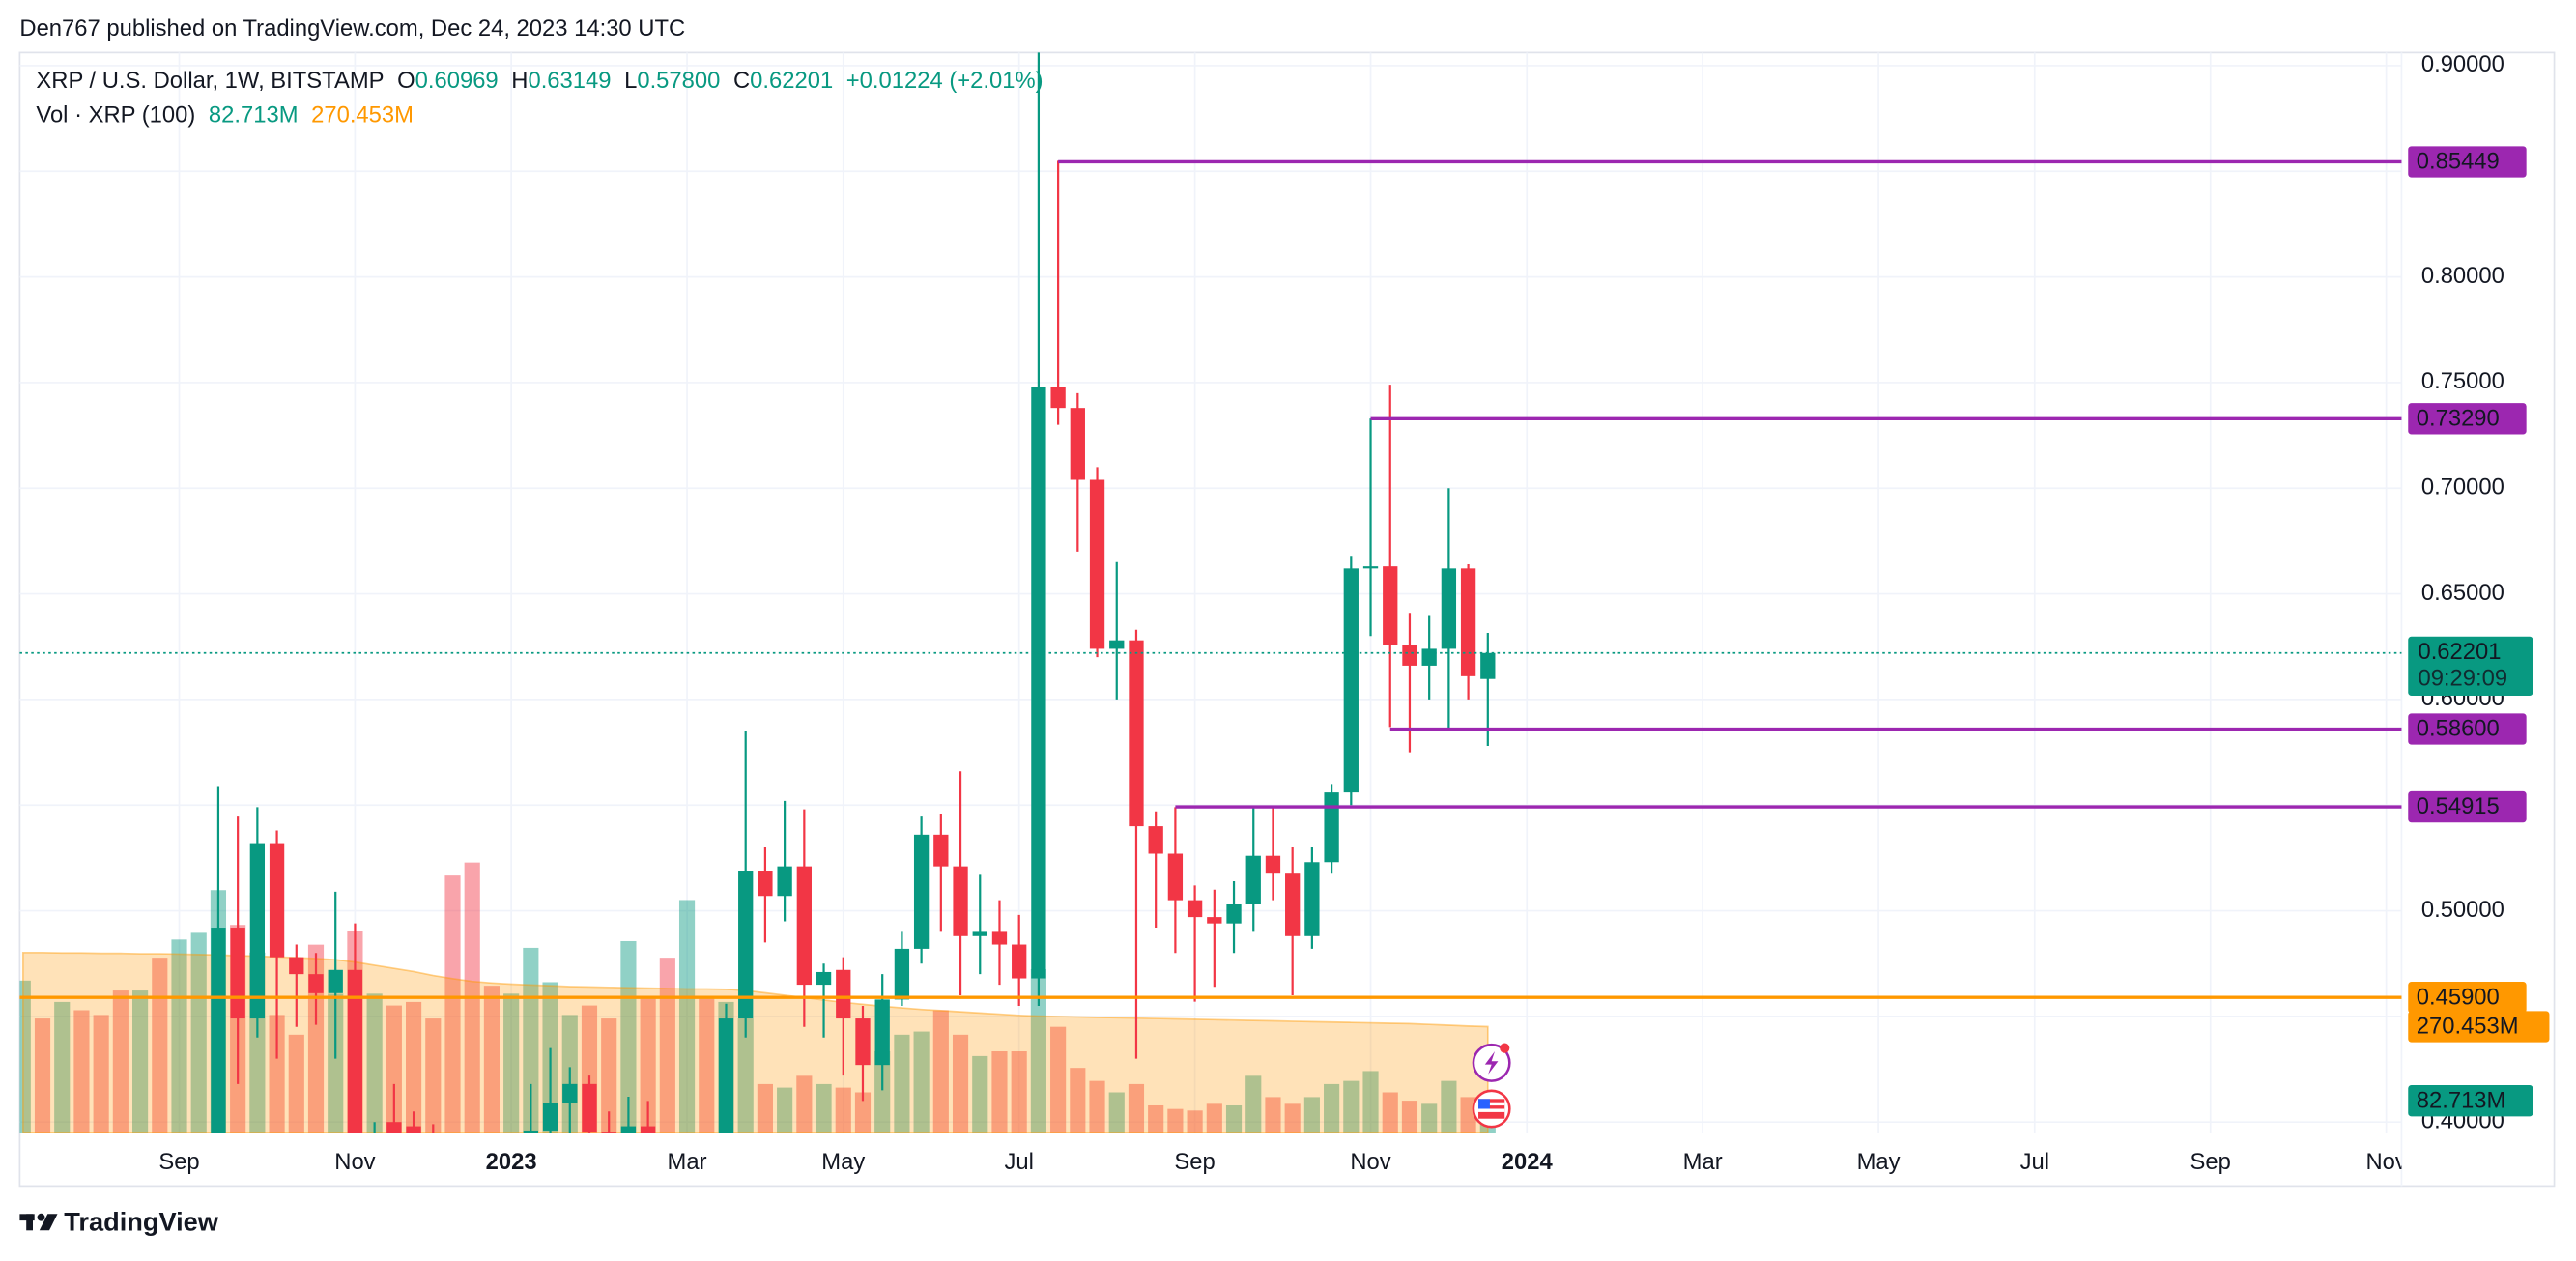 The width and height of the screenshot is (2576, 1261). What do you see at coordinates (2462, 276) in the screenshot?
I see `y-tick-label: 0.80000` at bounding box center [2462, 276].